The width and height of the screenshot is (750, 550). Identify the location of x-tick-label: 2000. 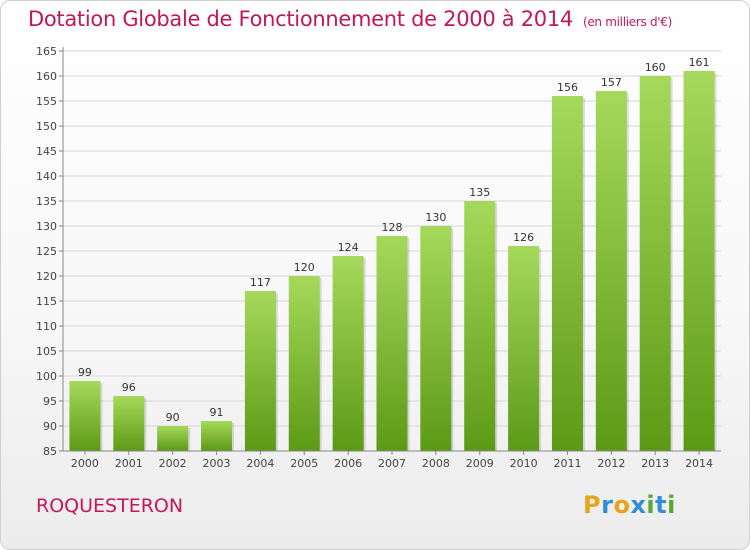
(85, 463).